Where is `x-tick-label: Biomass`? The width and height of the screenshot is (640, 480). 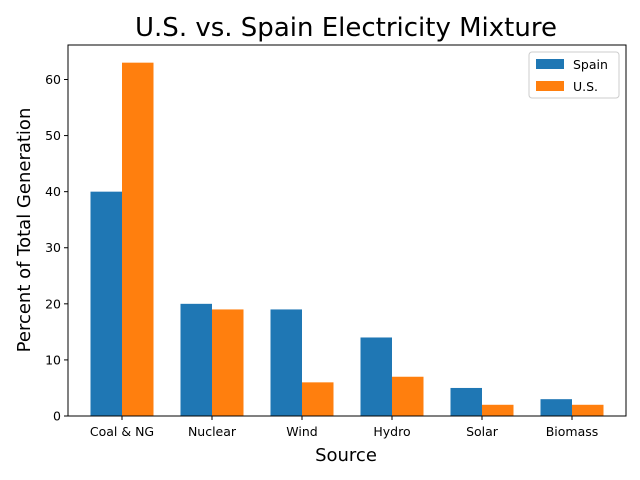 x-tick-label: Biomass is located at coordinates (572, 431).